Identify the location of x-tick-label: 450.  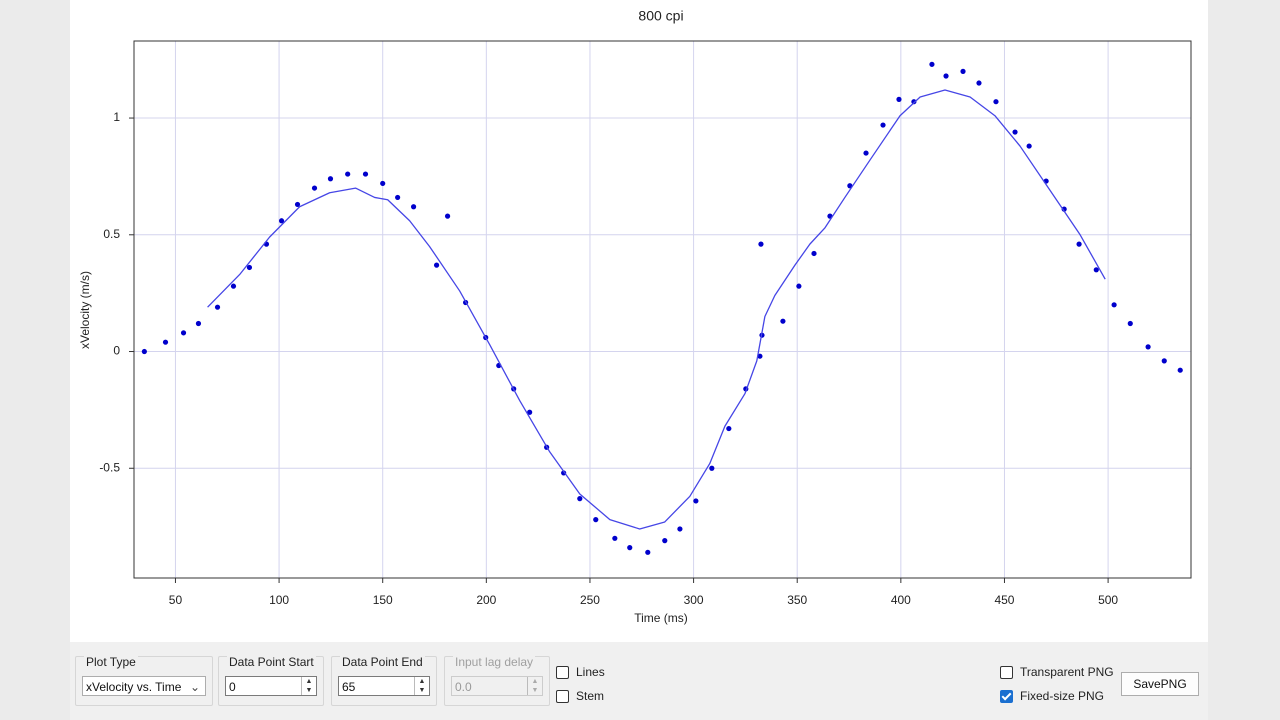
(1004, 600).